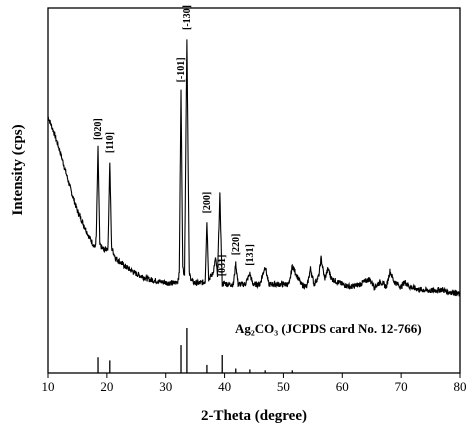  What do you see at coordinates (224, 386) in the screenshot?
I see `x-tick-label: 40` at bounding box center [224, 386].